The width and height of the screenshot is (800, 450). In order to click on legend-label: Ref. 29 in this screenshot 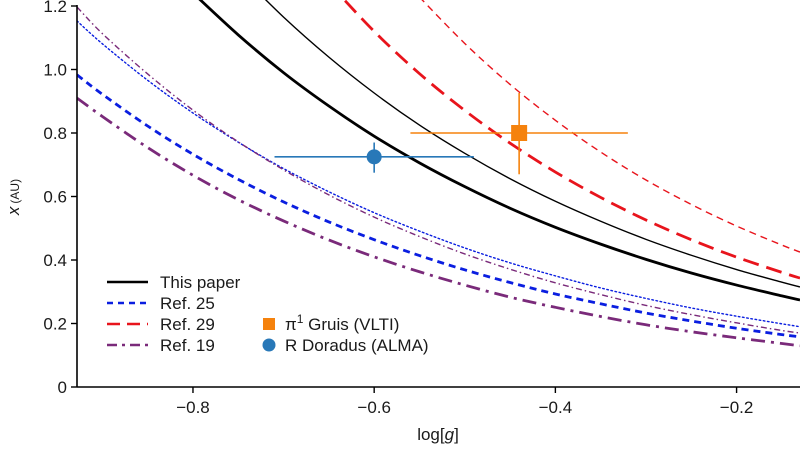, I will do `click(187, 324)`.